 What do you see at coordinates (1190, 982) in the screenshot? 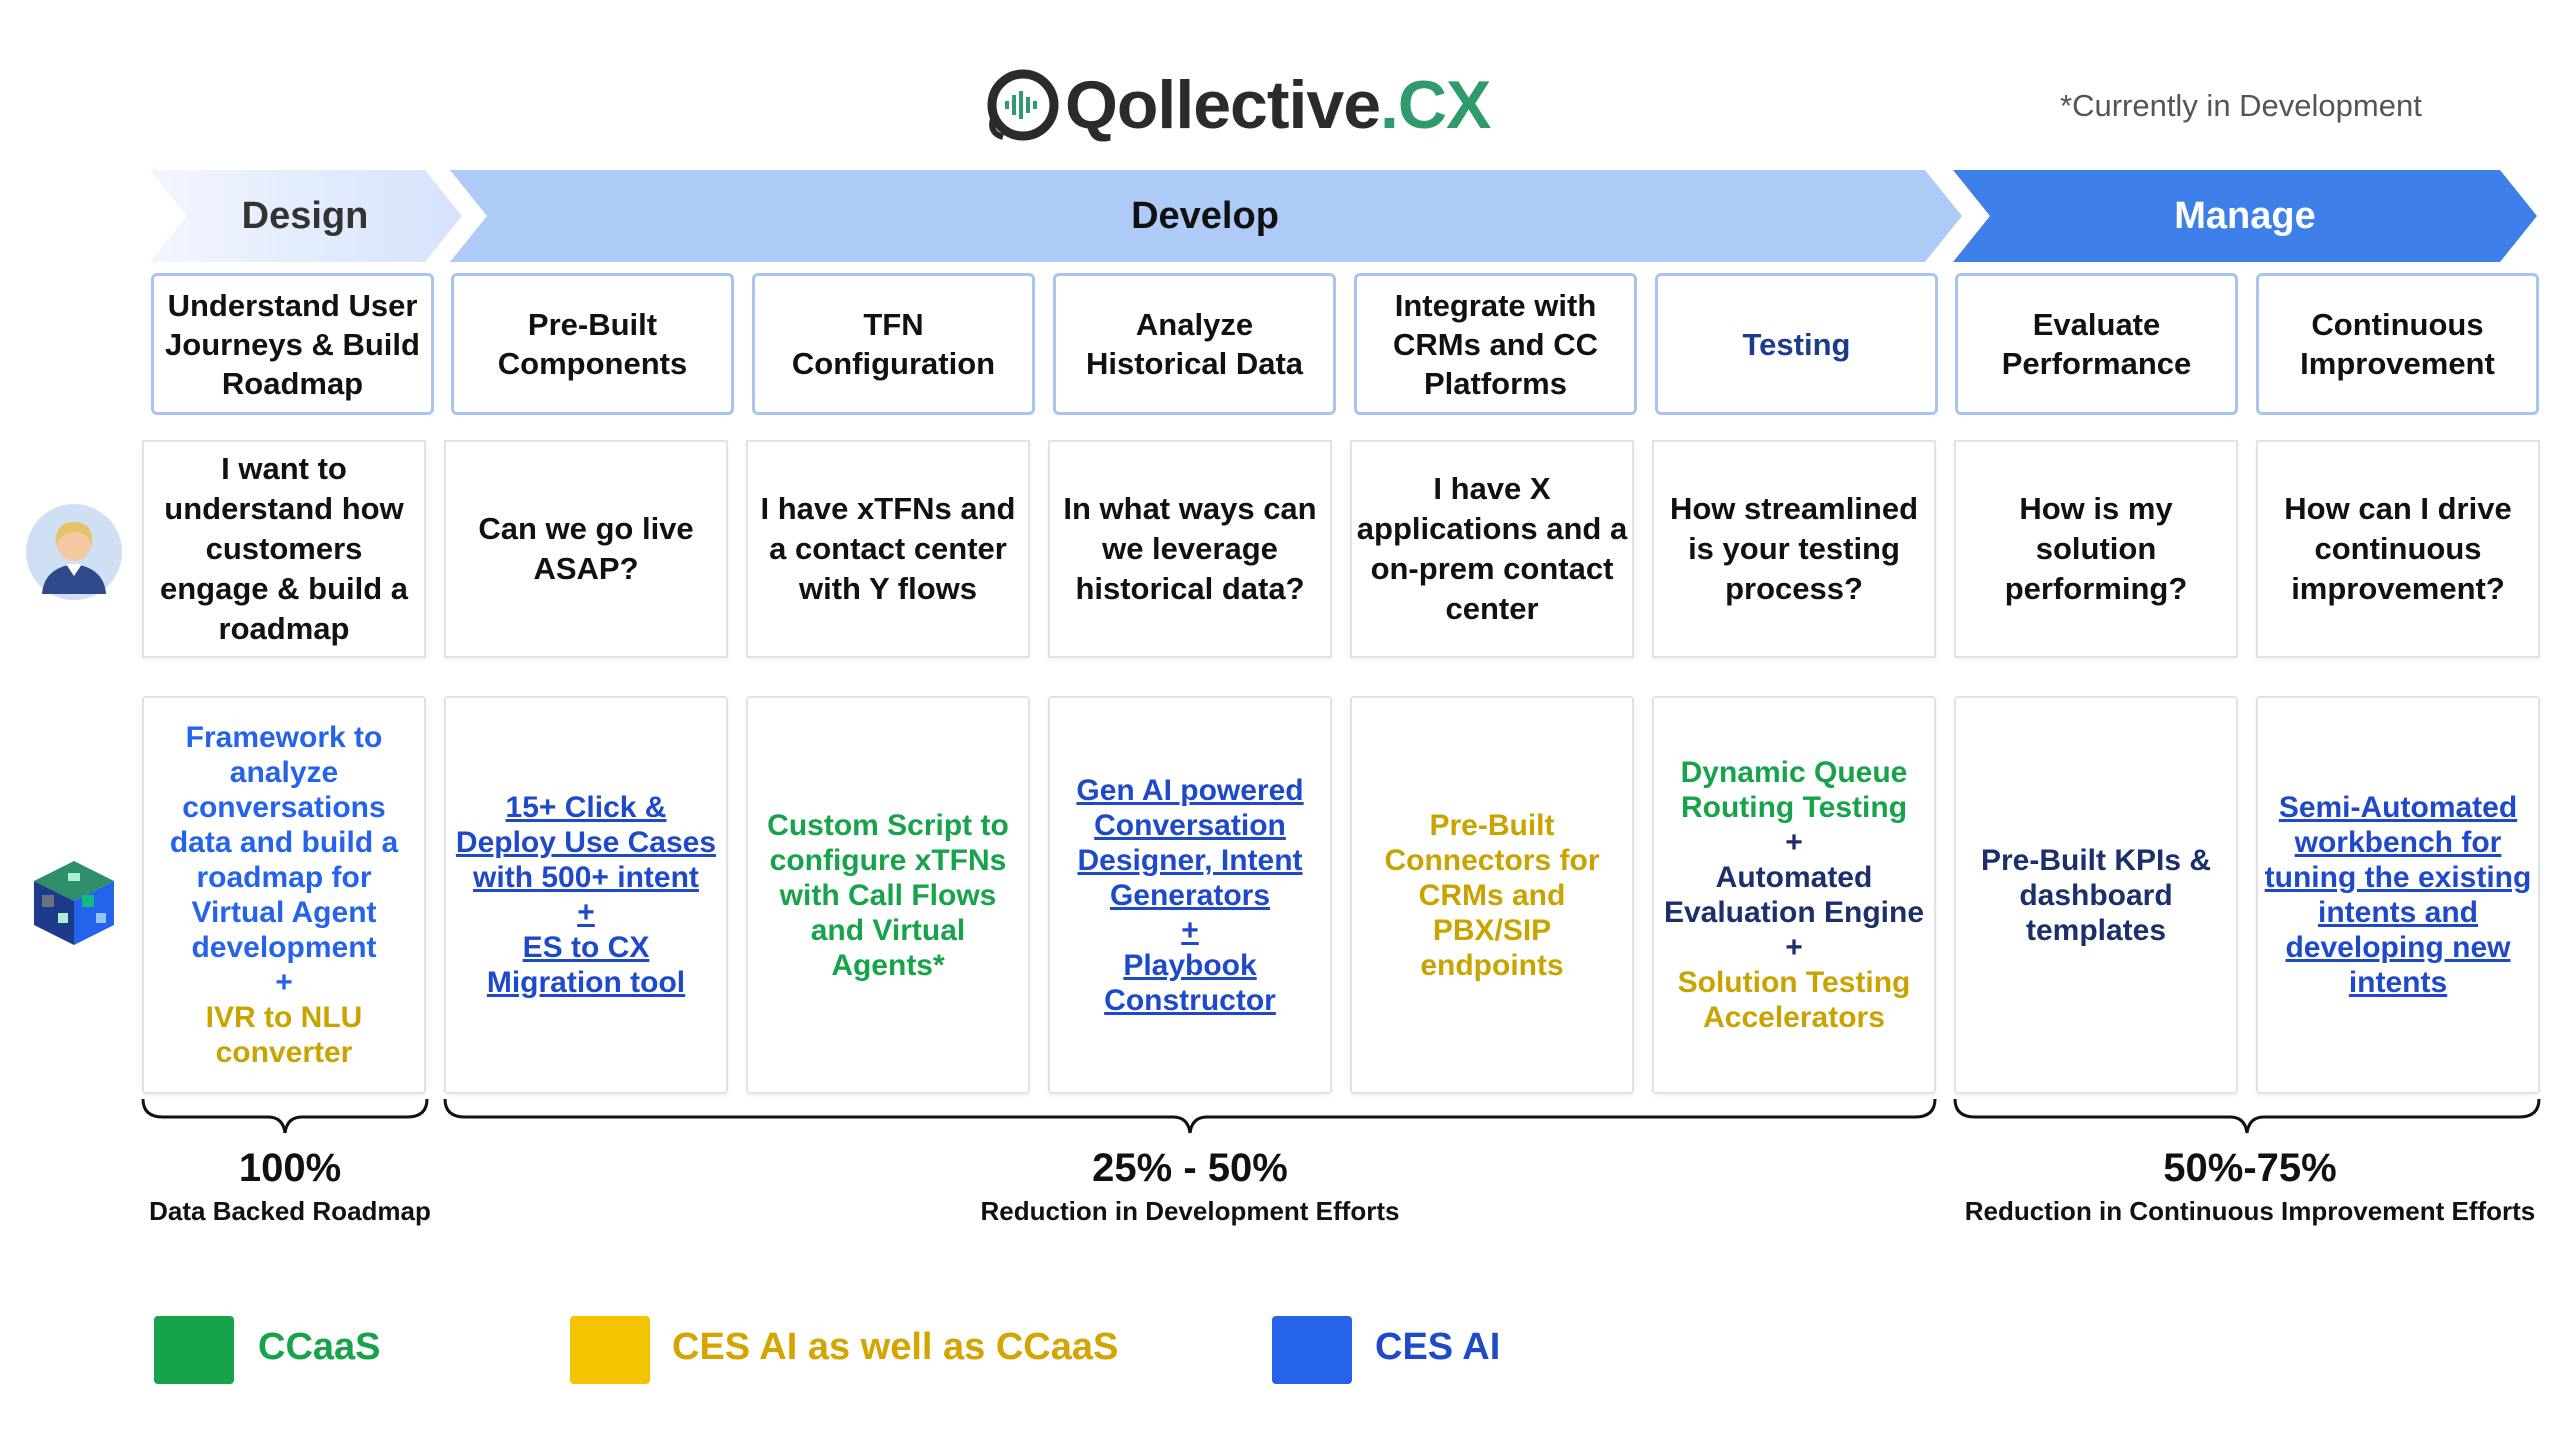
I see `solution-4-playbook-constructor-link: Playbook Constructor` at bounding box center [1190, 982].